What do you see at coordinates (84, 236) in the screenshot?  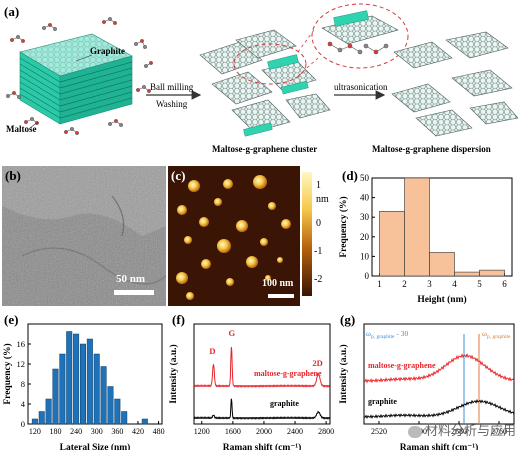 I see `tem-image: (b) 50 nm` at bounding box center [84, 236].